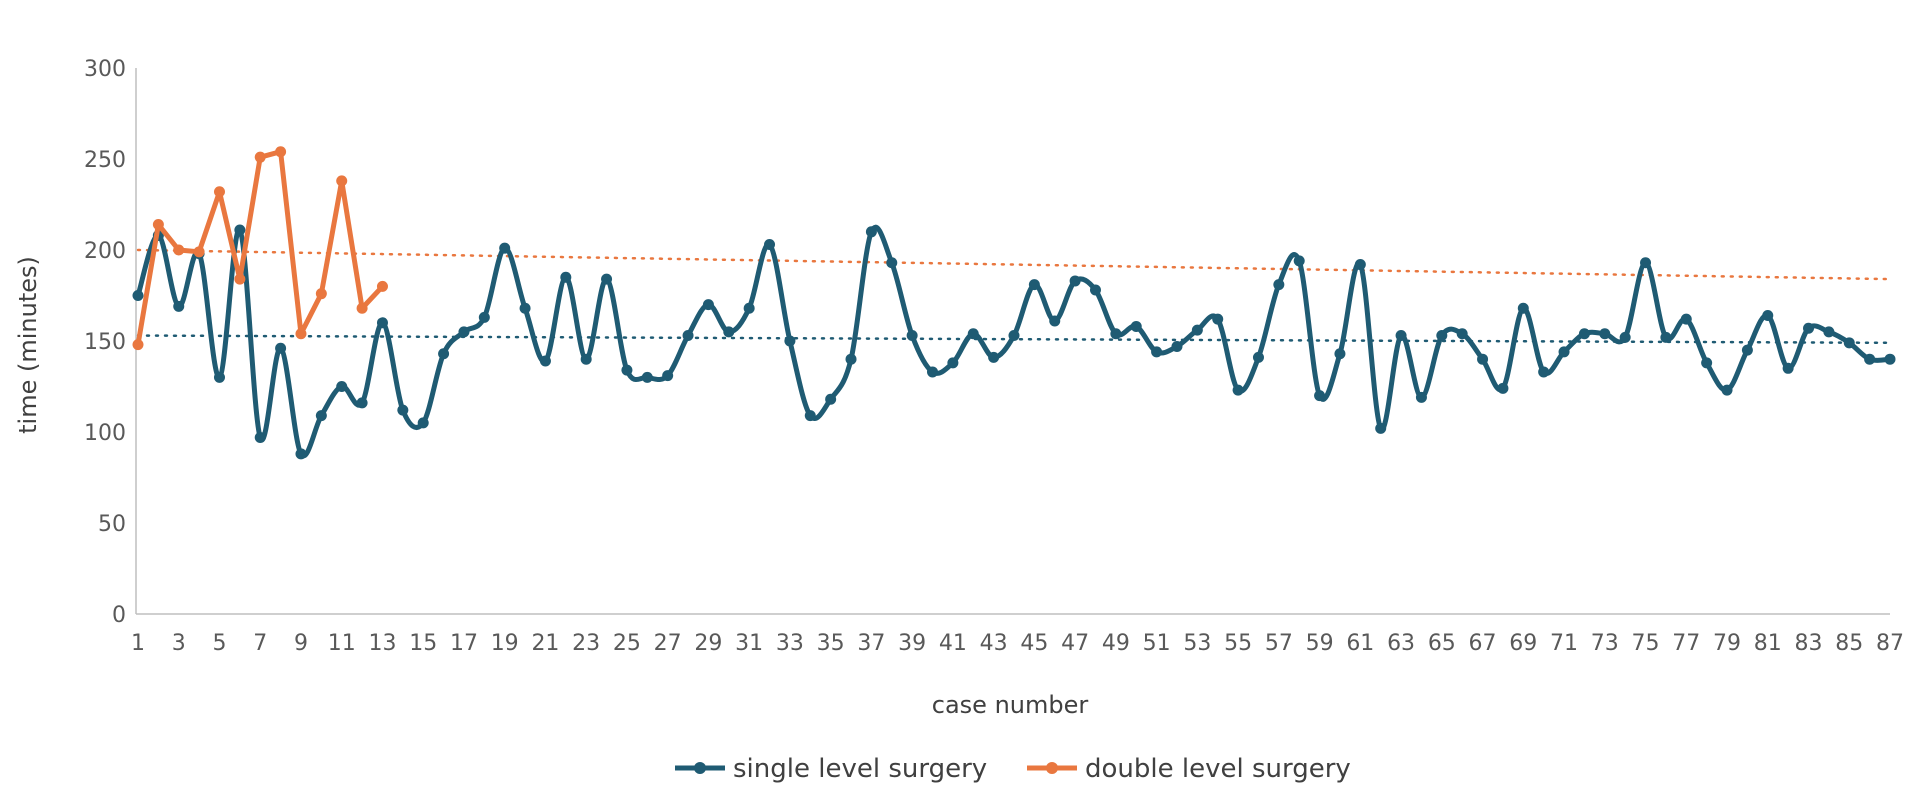 Image resolution: width=1909 pixels, height=800 pixels. I want to click on x-tick-label: 3, so click(179, 643).